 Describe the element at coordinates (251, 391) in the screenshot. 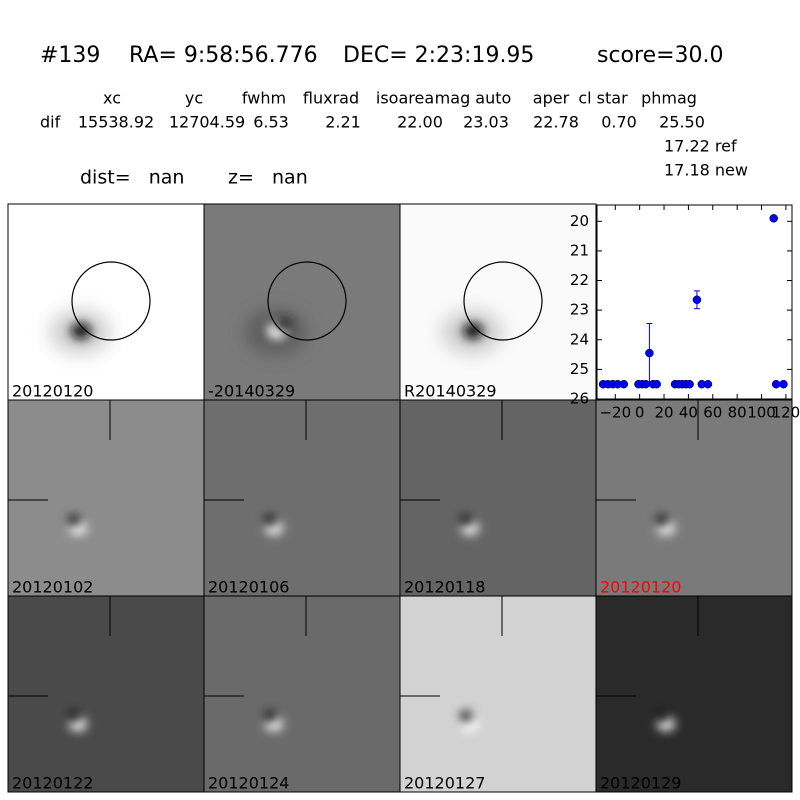

I see `stamp-label: -20140329` at that location.